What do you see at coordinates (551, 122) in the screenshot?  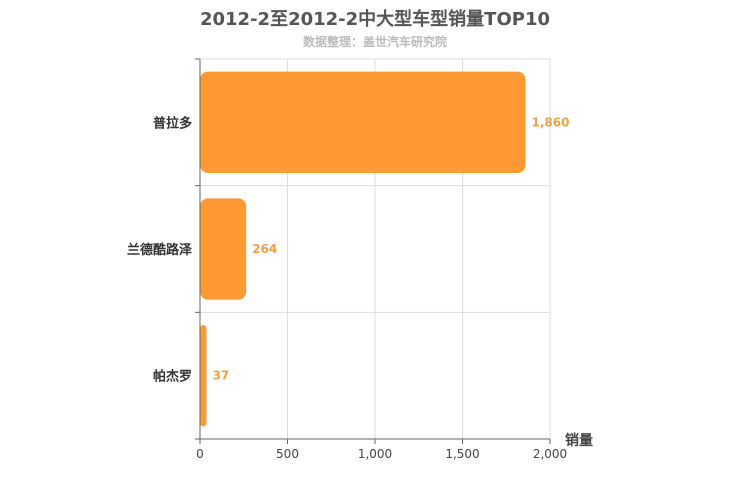 I see `data-label-1: 1,860` at bounding box center [551, 122].